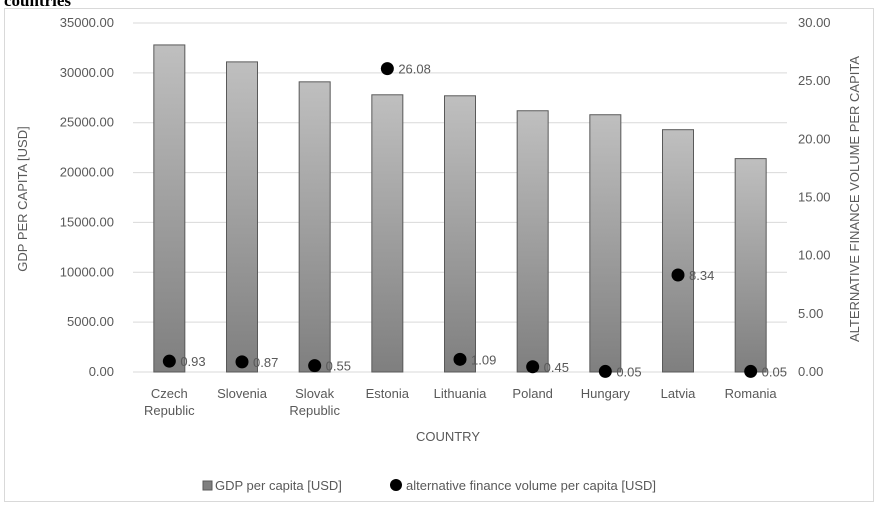  What do you see at coordinates (207, 485) in the screenshot?
I see `legend-swatch-gdp` at bounding box center [207, 485].